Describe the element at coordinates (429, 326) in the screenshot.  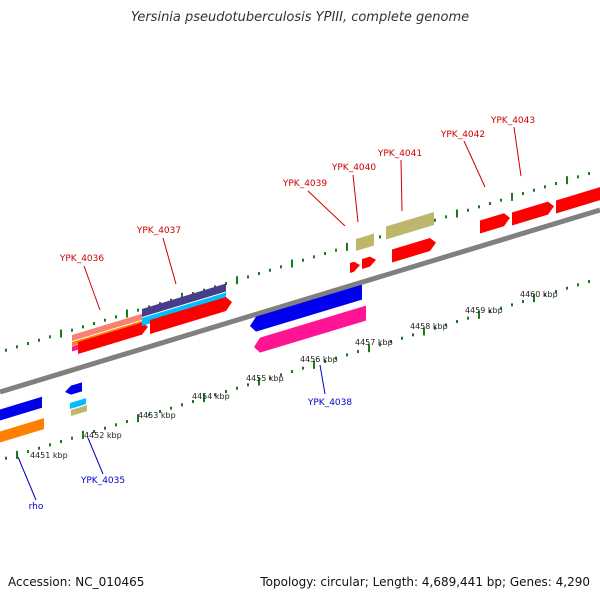
I see `scale-label-7: 4458 kbp` at that location.